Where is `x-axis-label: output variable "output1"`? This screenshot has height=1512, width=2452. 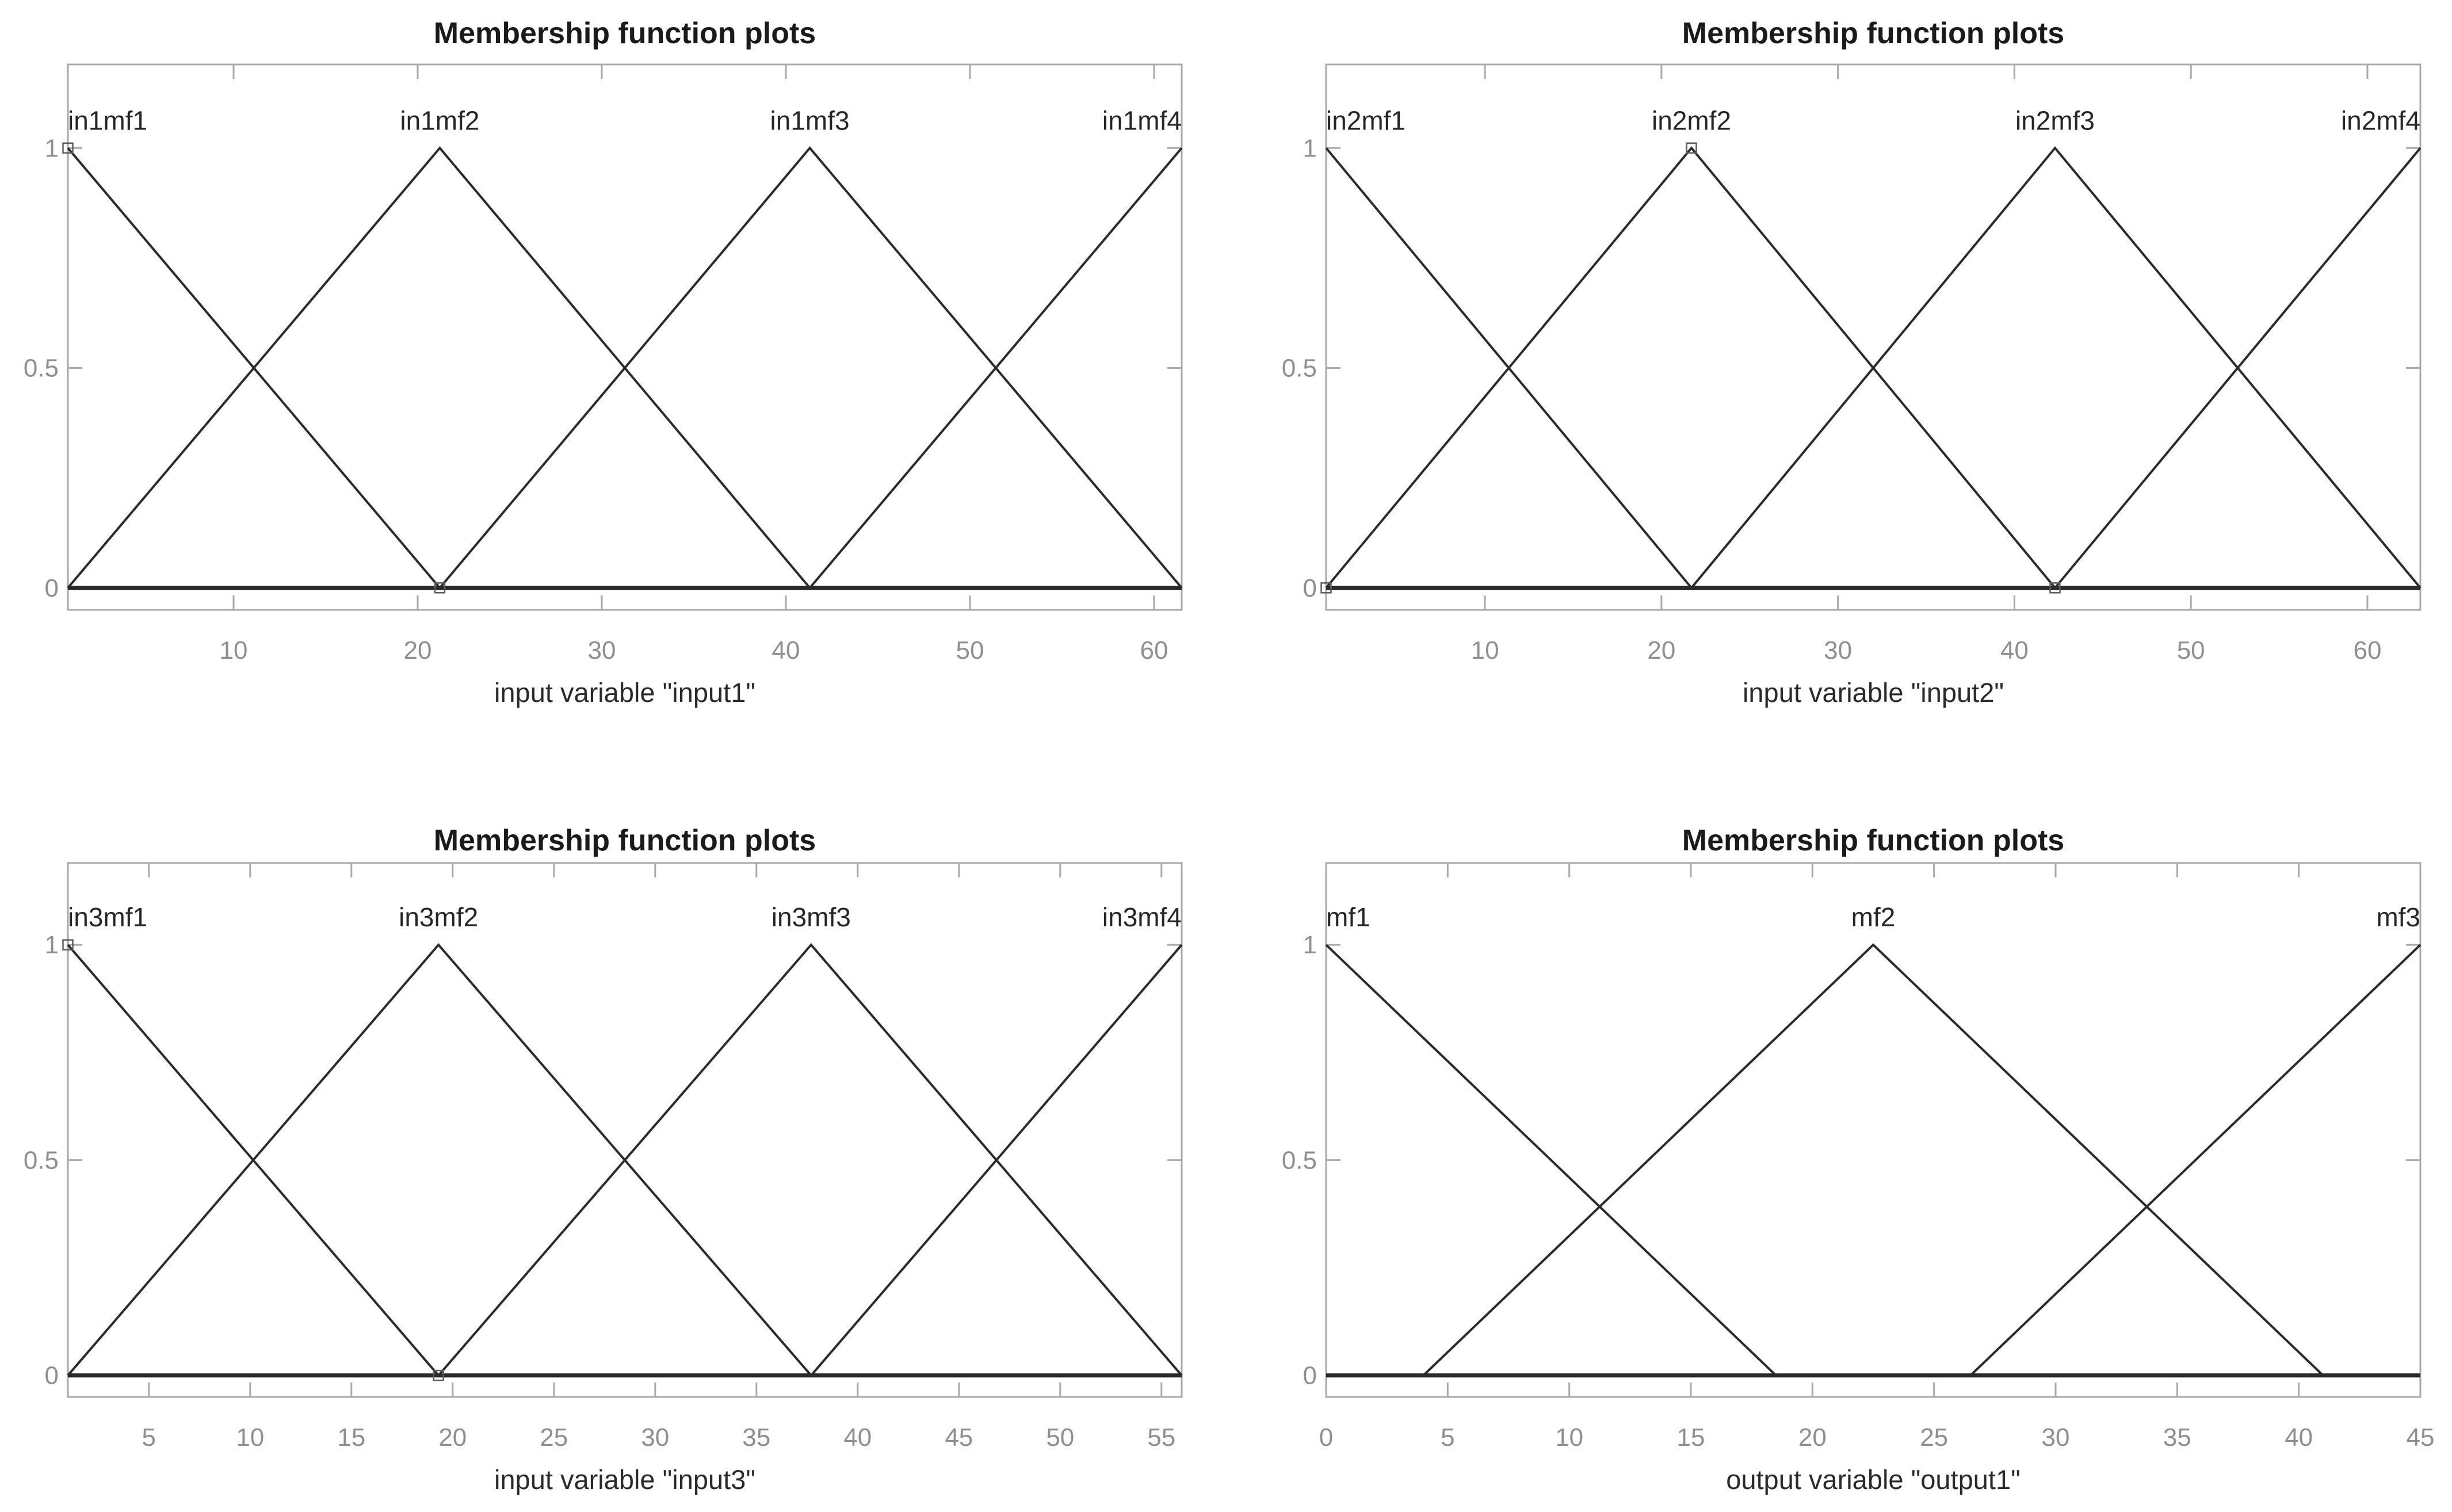 x-axis-label: output variable "output1" is located at coordinates (1874, 1479).